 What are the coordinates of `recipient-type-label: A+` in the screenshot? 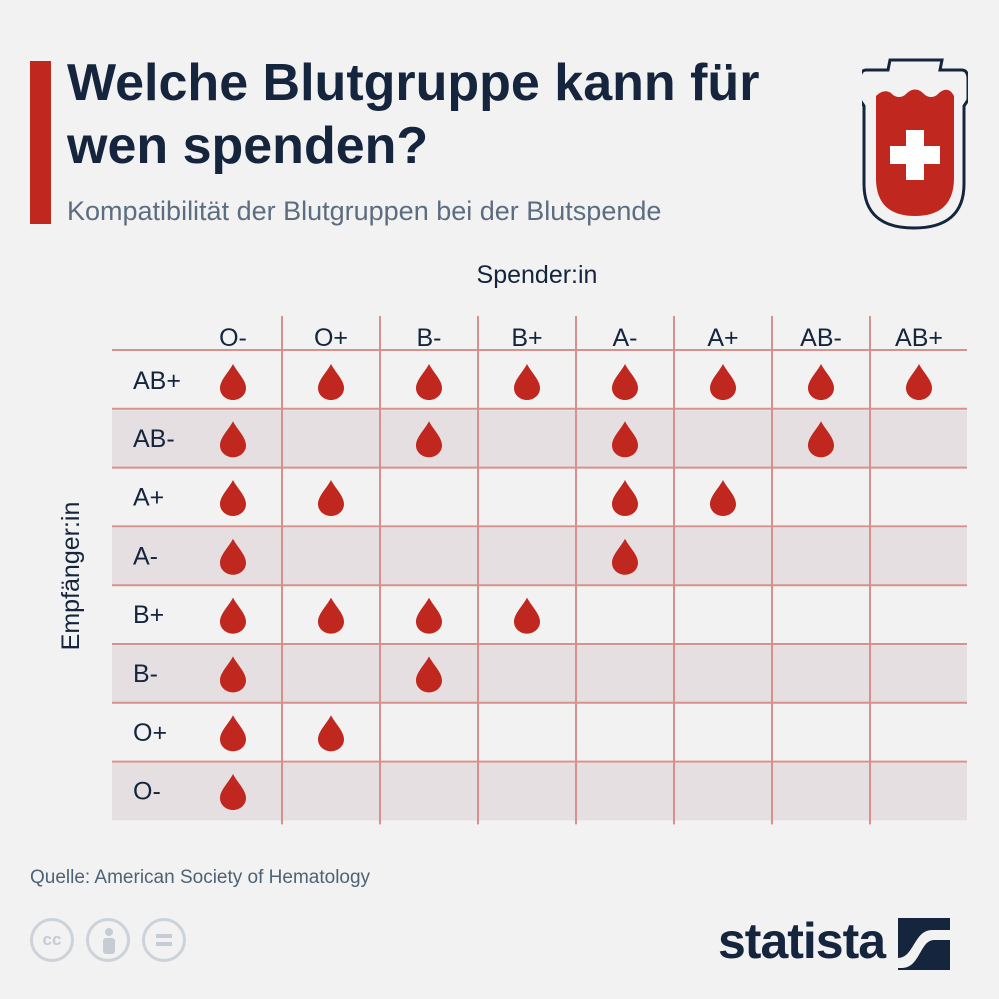 It's located at (148, 498).